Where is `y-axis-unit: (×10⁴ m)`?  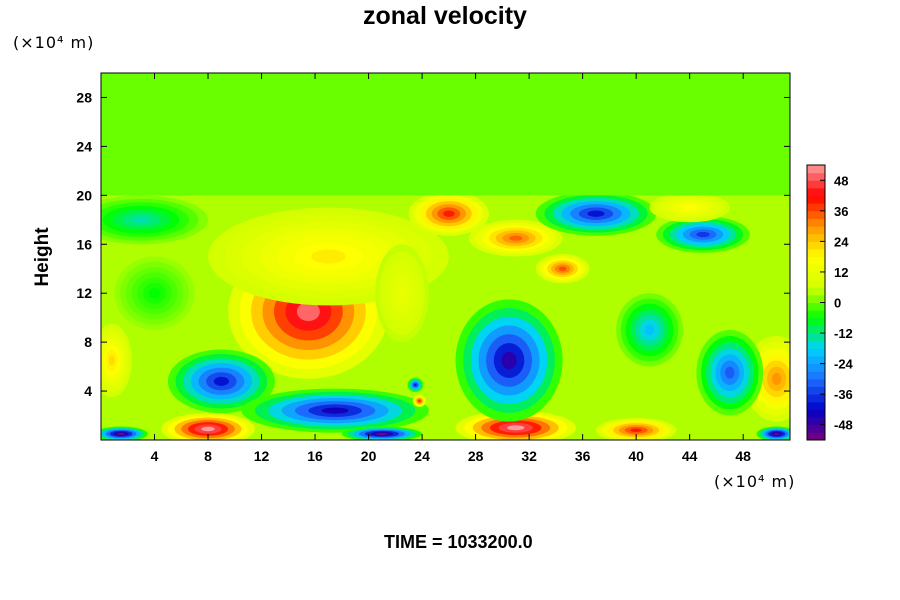 y-axis-unit: (×10⁴ m) is located at coordinates (54, 42).